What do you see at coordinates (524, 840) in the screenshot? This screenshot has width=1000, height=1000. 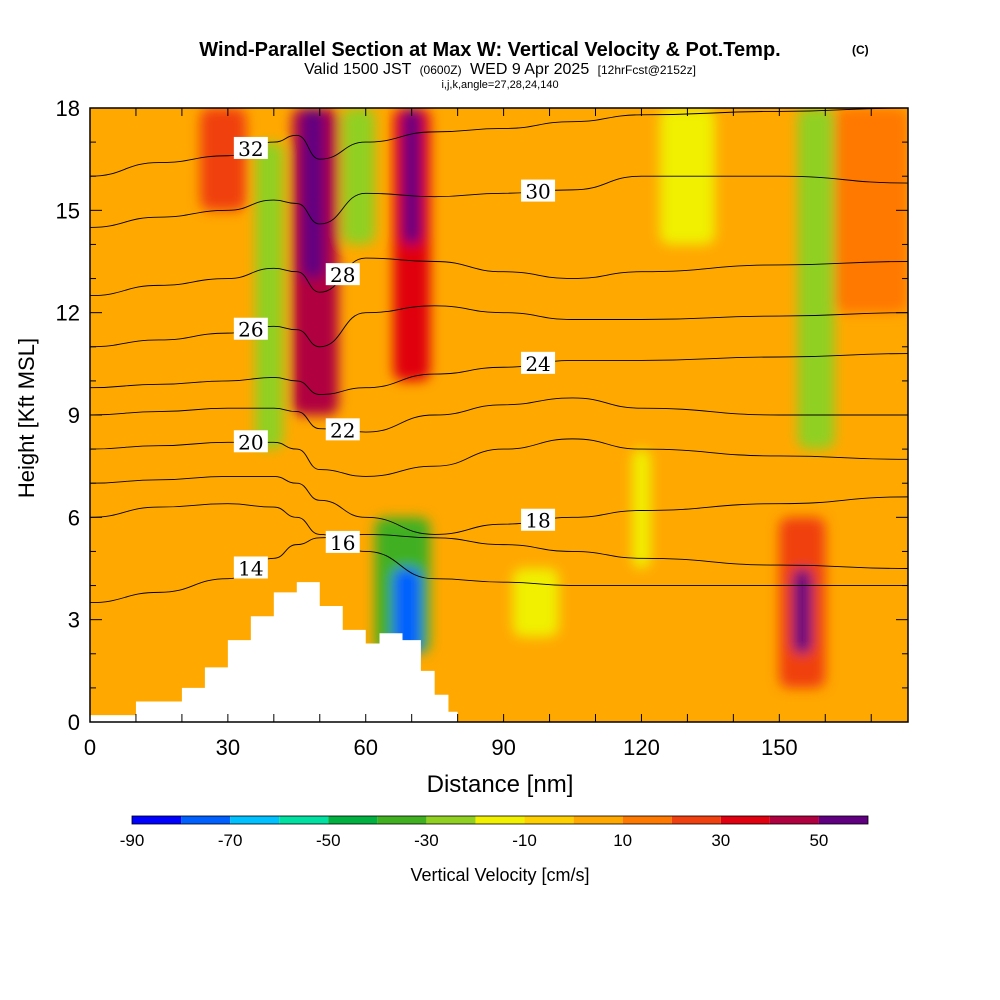 I see `colorbar-tick-label: -10` at bounding box center [524, 840].